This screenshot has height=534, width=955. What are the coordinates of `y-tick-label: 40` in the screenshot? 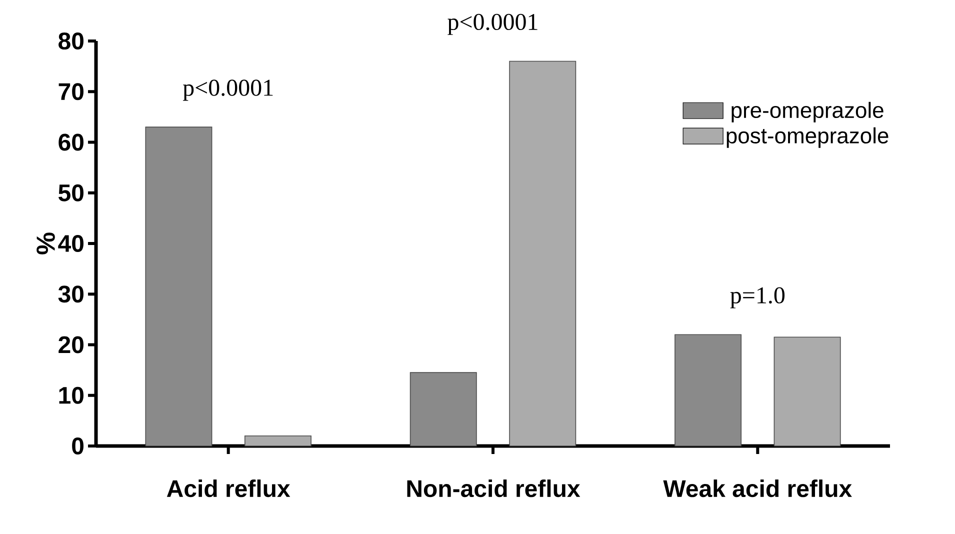 It's located at (71, 243).